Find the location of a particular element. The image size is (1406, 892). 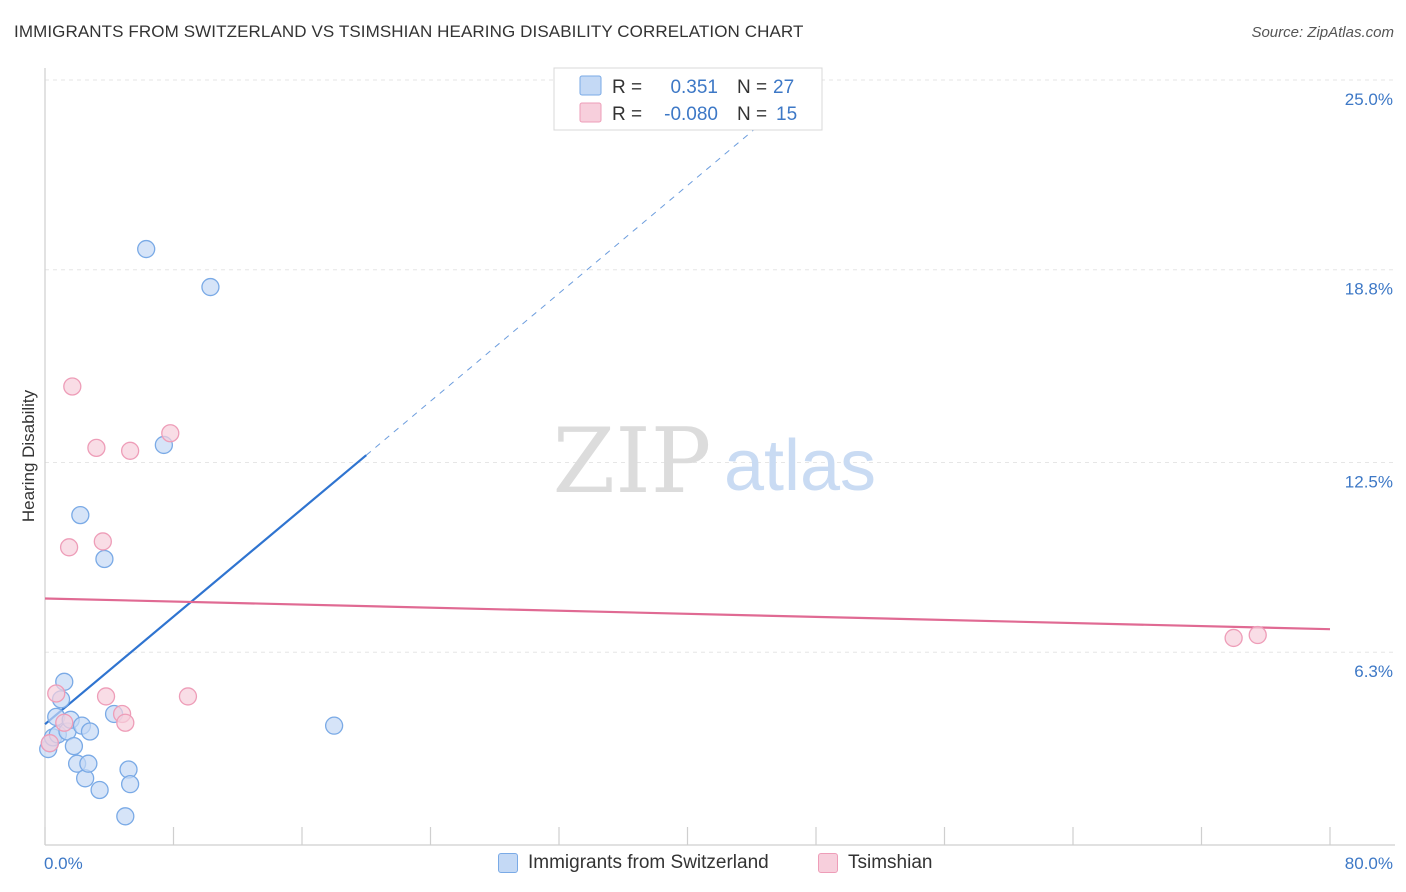

x-tick-label-1: 80.0% is located at coordinates (1369, 863).